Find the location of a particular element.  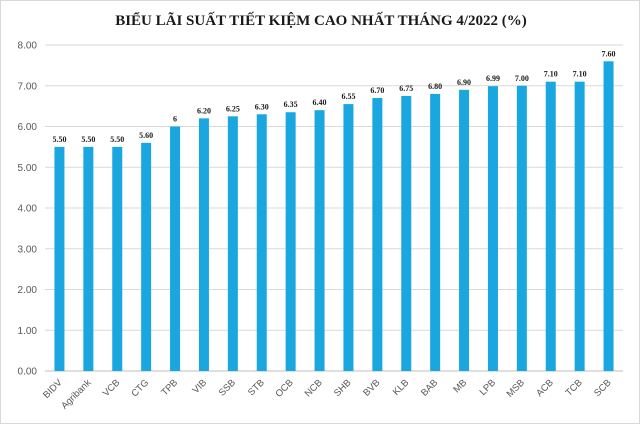

bar-stb is located at coordinates (261, 243).